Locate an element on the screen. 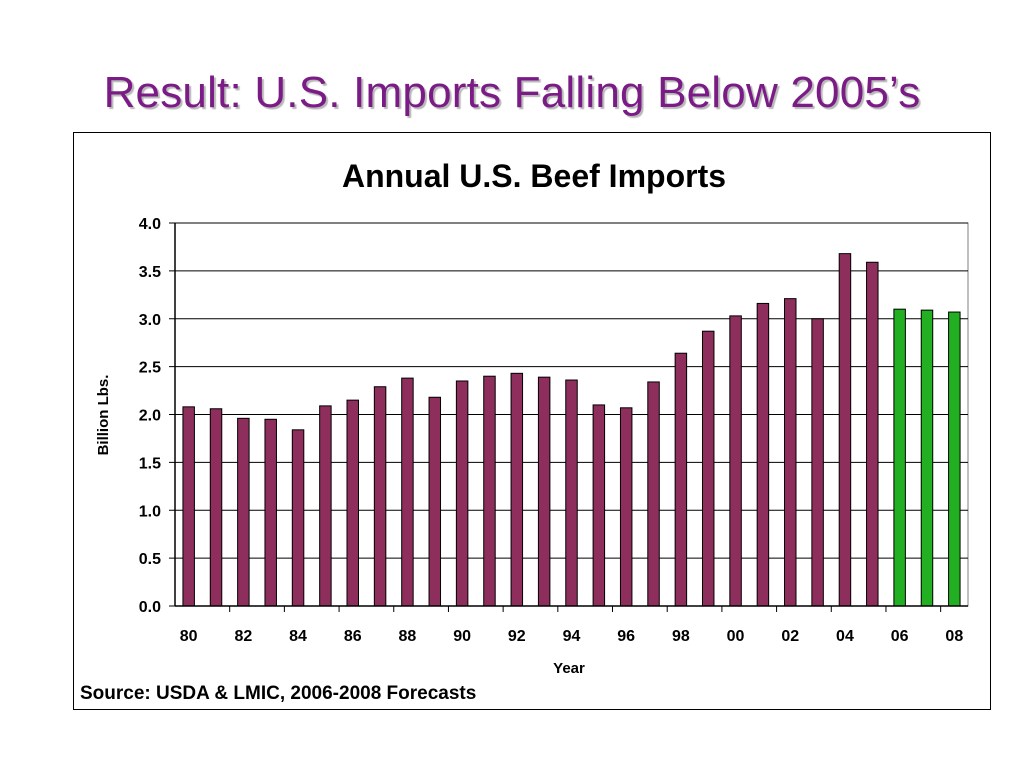 Image resolution: width=1024 pixels, height=768 pixels. x-tick-label: 06 is located at coordinates (900, 636).